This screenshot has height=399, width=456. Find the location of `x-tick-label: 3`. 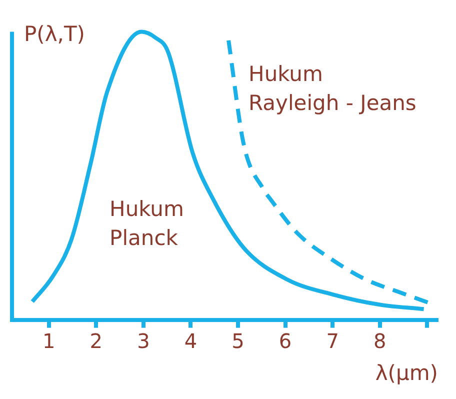

x-tick-label: 3 is located at coordinates (143, 341).